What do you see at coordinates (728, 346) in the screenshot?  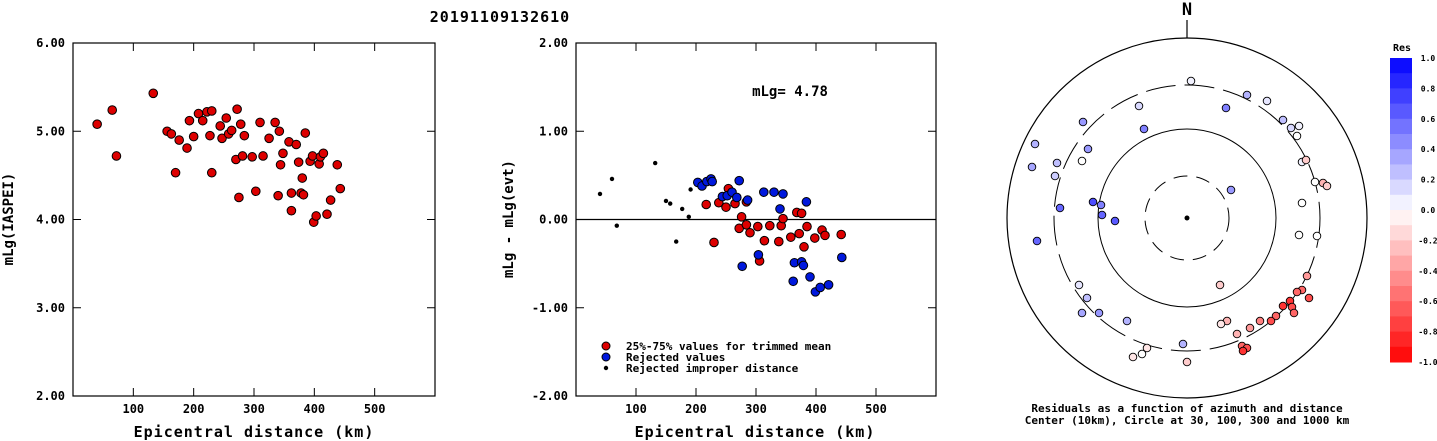 I see `legend-label: 25%-75% values for trimmed mean` at bounding box center [728, 346].